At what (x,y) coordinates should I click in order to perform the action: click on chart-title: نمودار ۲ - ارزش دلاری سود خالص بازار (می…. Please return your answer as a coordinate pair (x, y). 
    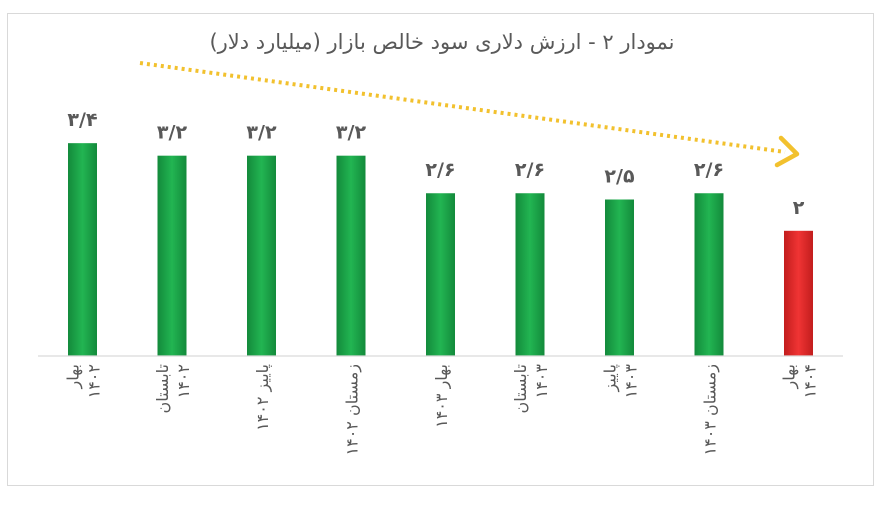
    Looking at the image, I should click on (442, 42).